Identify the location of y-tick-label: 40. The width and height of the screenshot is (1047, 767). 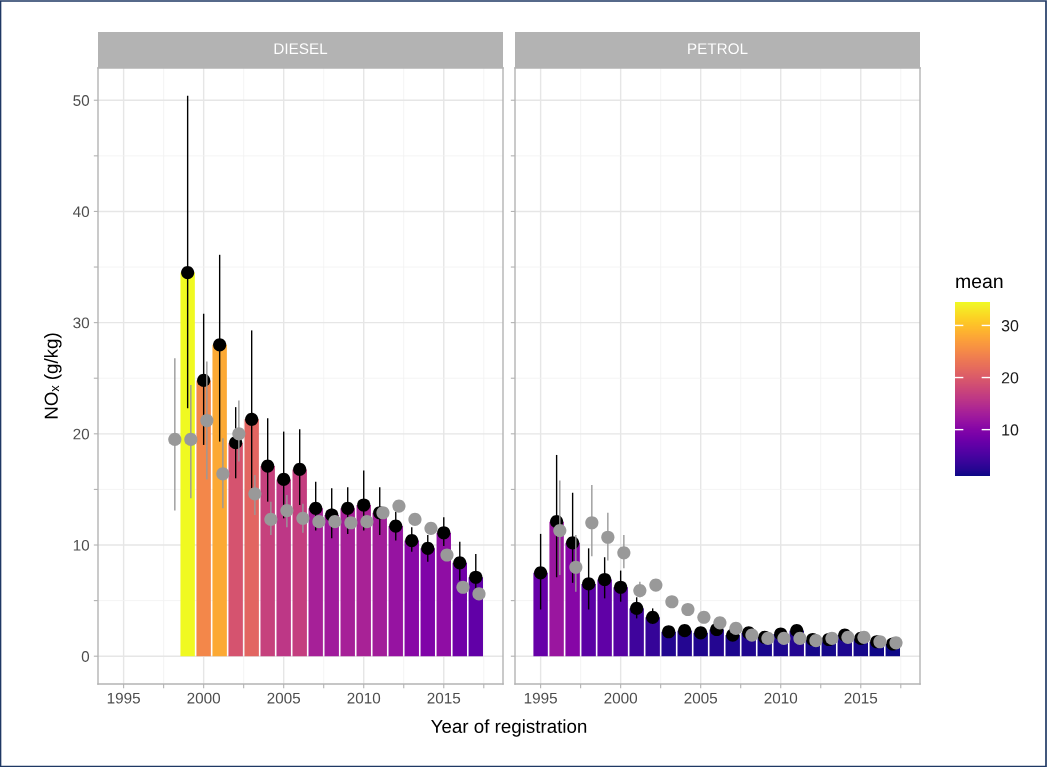
(81, 212).